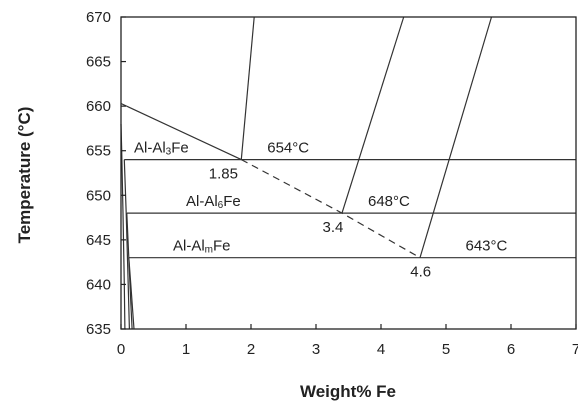 Image resolution: width=578 pixels, height=409 pixels. Describe the element at coordinates (420, 271) in the screenshot. I see `annotation-comp-46: 4.6` at that location.